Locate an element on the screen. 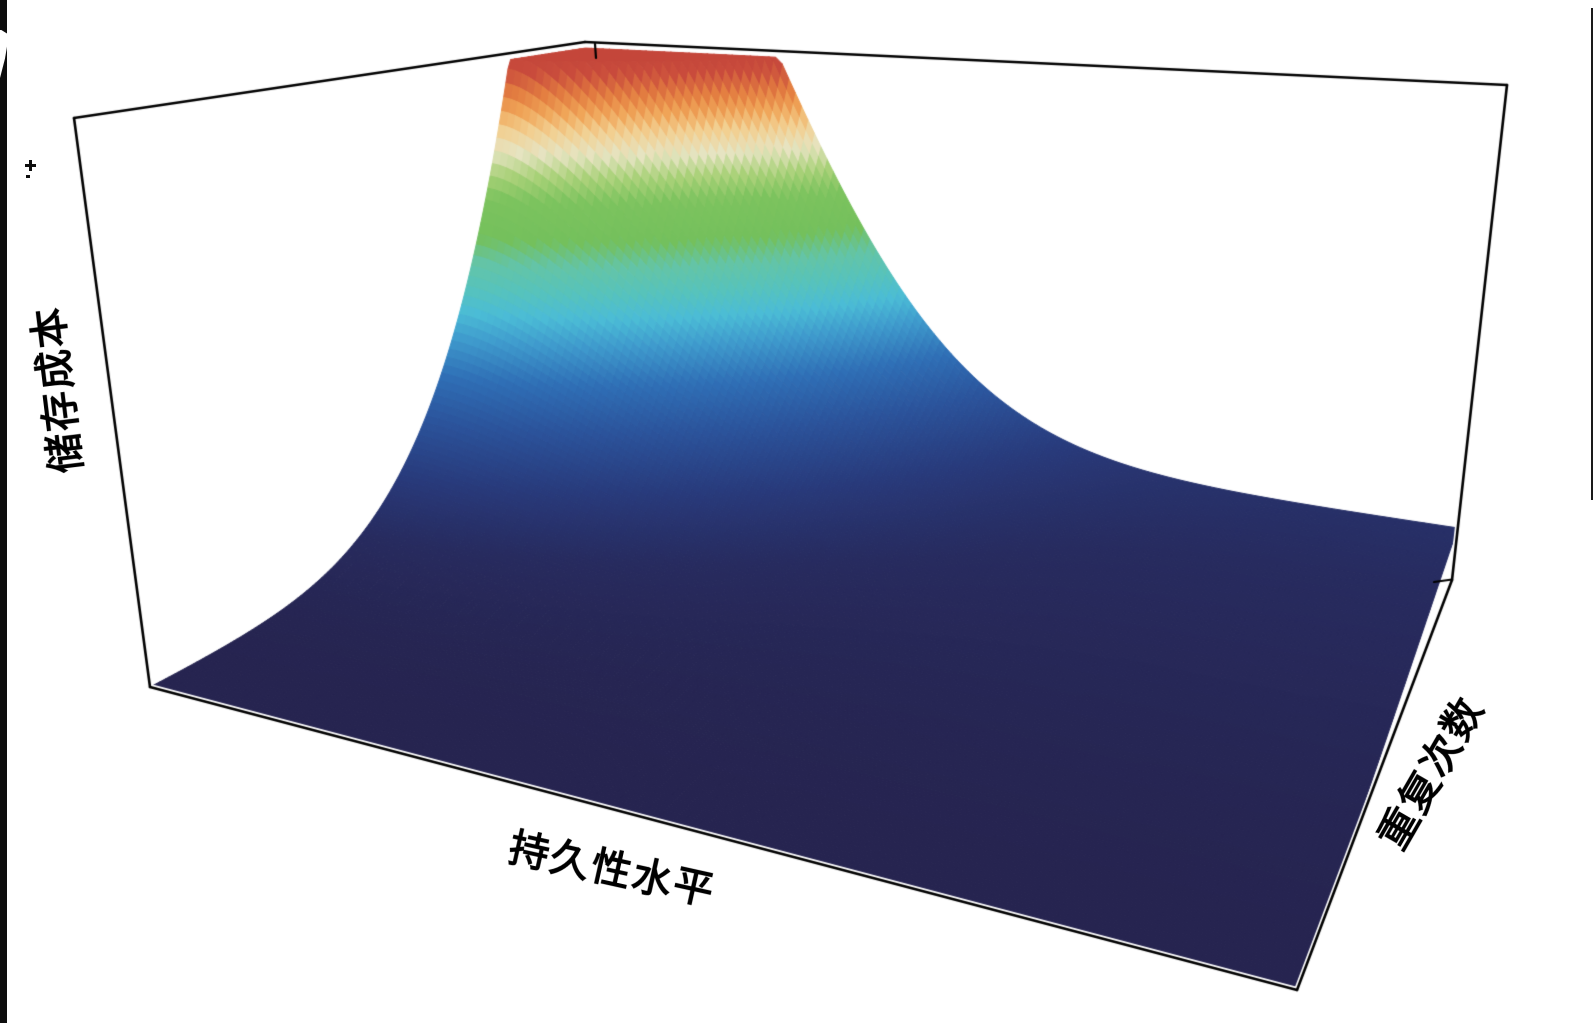 The width and height of the screenshot is (1594, 1023). left-edge-notch is located at coordinates (4, 54).